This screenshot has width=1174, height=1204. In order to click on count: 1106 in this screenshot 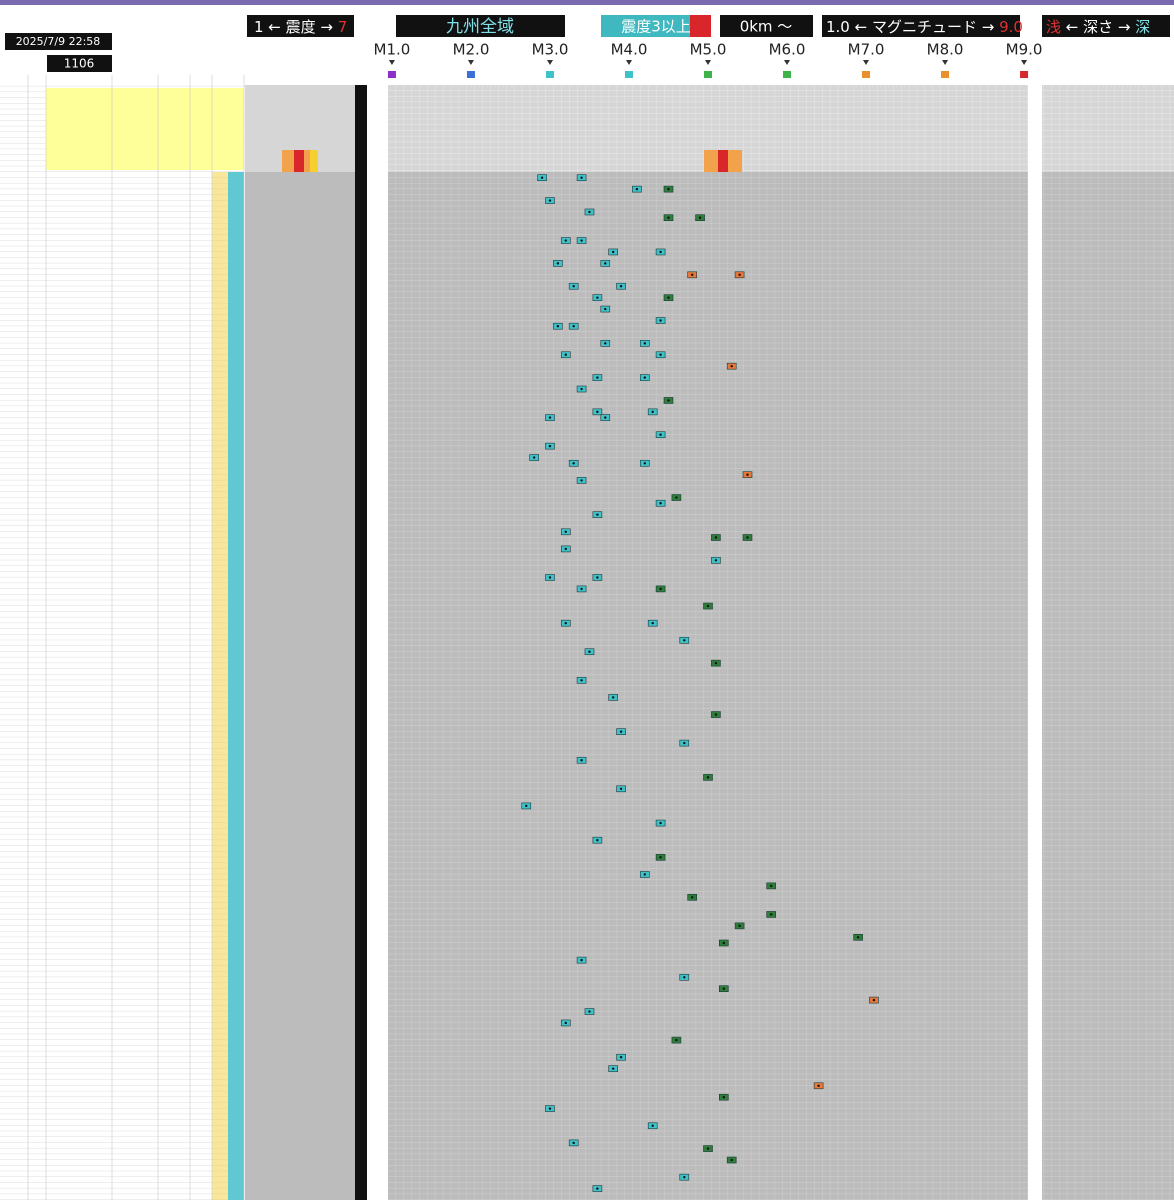, I will do `click(79, 64)`.